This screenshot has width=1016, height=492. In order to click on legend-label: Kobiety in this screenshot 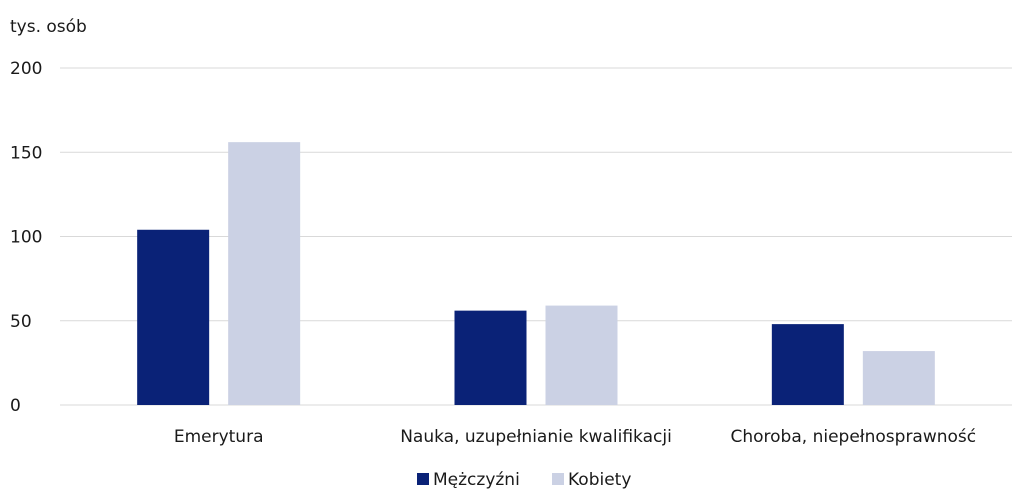, I will do `click(599, 480)`.